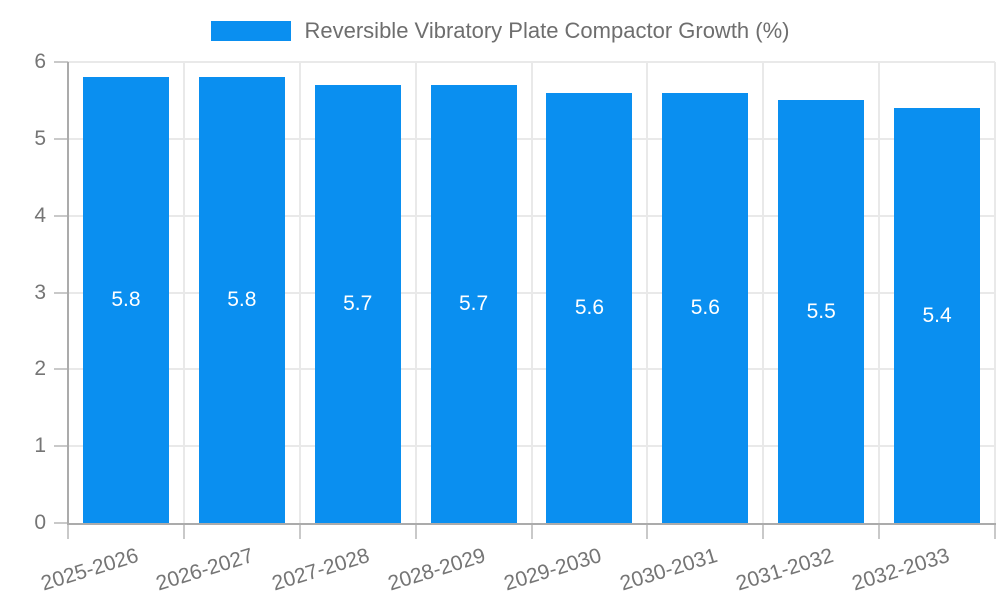  Describe the element at coordinates (40, 522) in the screenshot. I see `y-axis-tick-label: 0` at that location.